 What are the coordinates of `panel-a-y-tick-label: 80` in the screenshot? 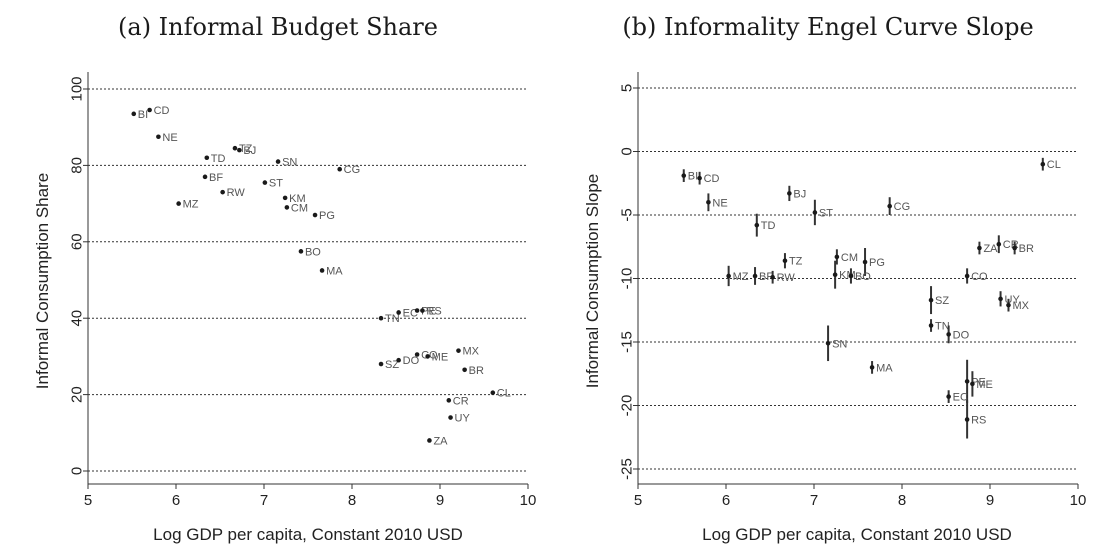 It's located at (76, 165).